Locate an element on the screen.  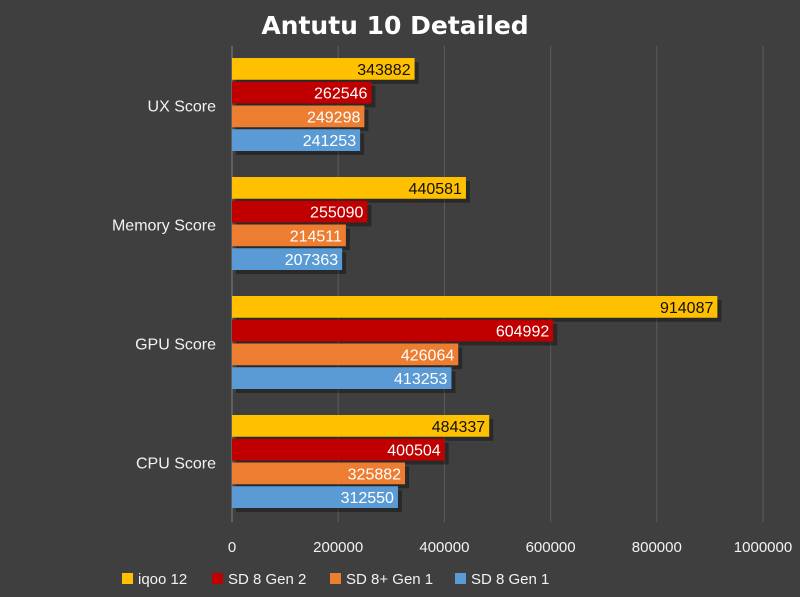
legend-label: SD 8 Gen 2 is located at coordinates (267, 579).